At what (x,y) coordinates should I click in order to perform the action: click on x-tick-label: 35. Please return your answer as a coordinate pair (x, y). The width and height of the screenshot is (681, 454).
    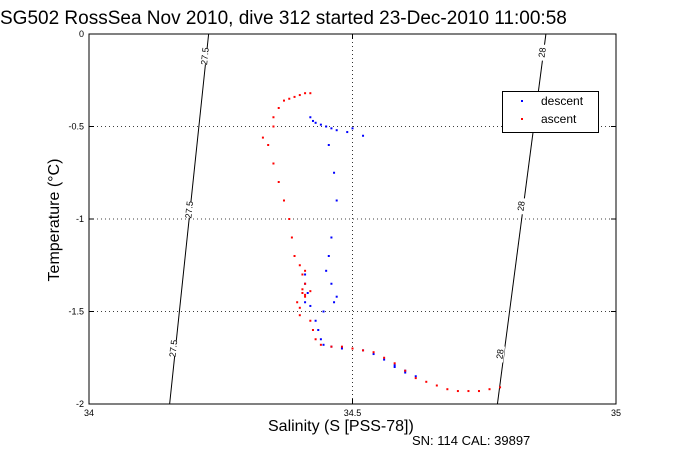
    Looking at the image, I should click on (616, 413).